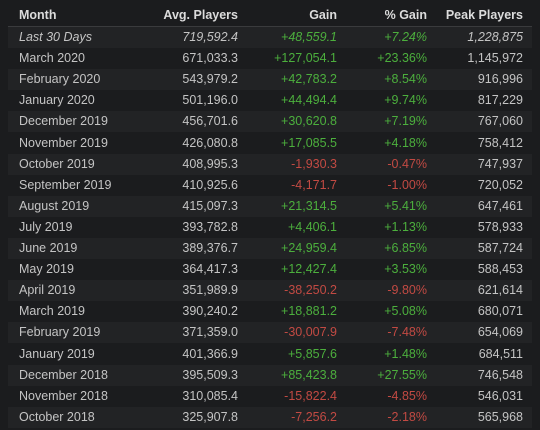 This screenshot has width=540, height=430. Describe the element at coordinates (500, 416) in the screenshot. I see `peak-players-cell: 565,968` at that location.